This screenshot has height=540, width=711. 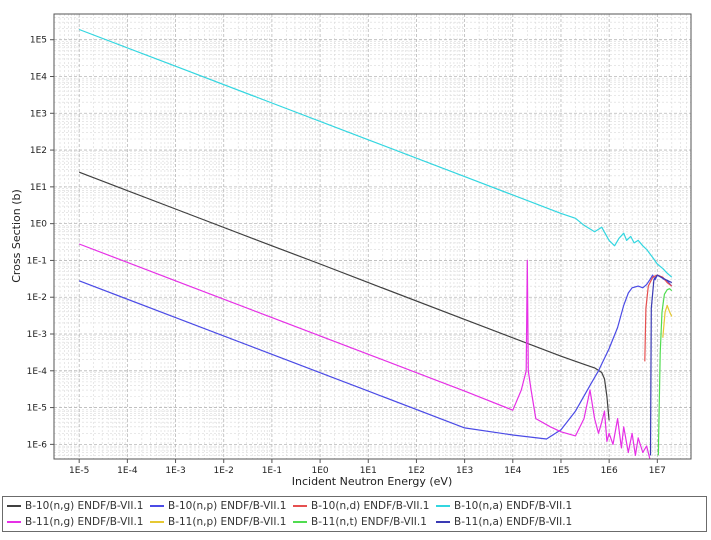 What do you see at coordinates (37, 298) in the screenshot?
I see `y-tick-label: 1E-2` at bounding box center [37, 298].